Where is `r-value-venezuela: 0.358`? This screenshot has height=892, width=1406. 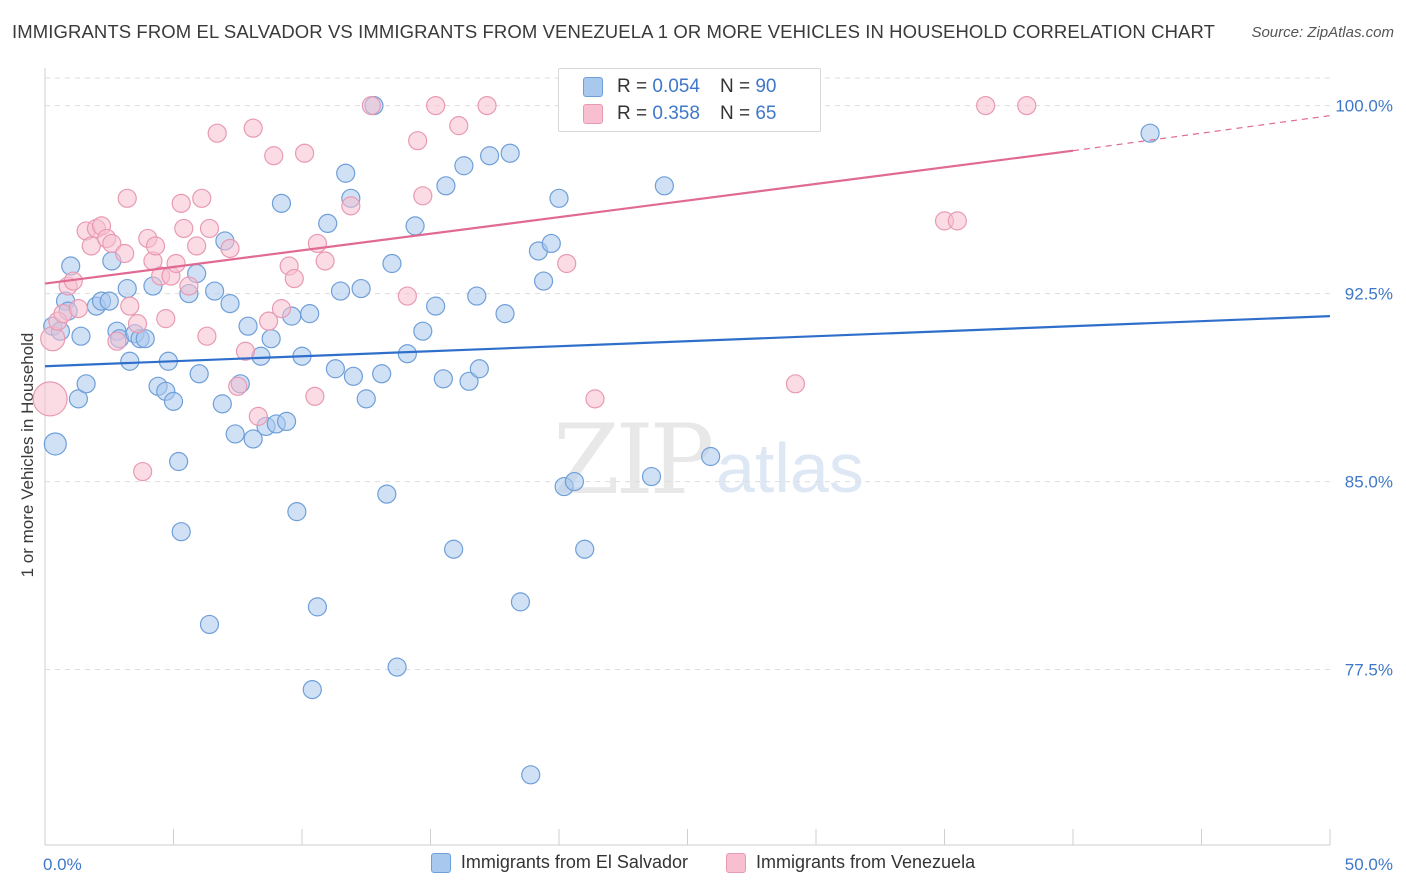
r-value-venezuela: 0.358 is located at coordinates (676, 113).